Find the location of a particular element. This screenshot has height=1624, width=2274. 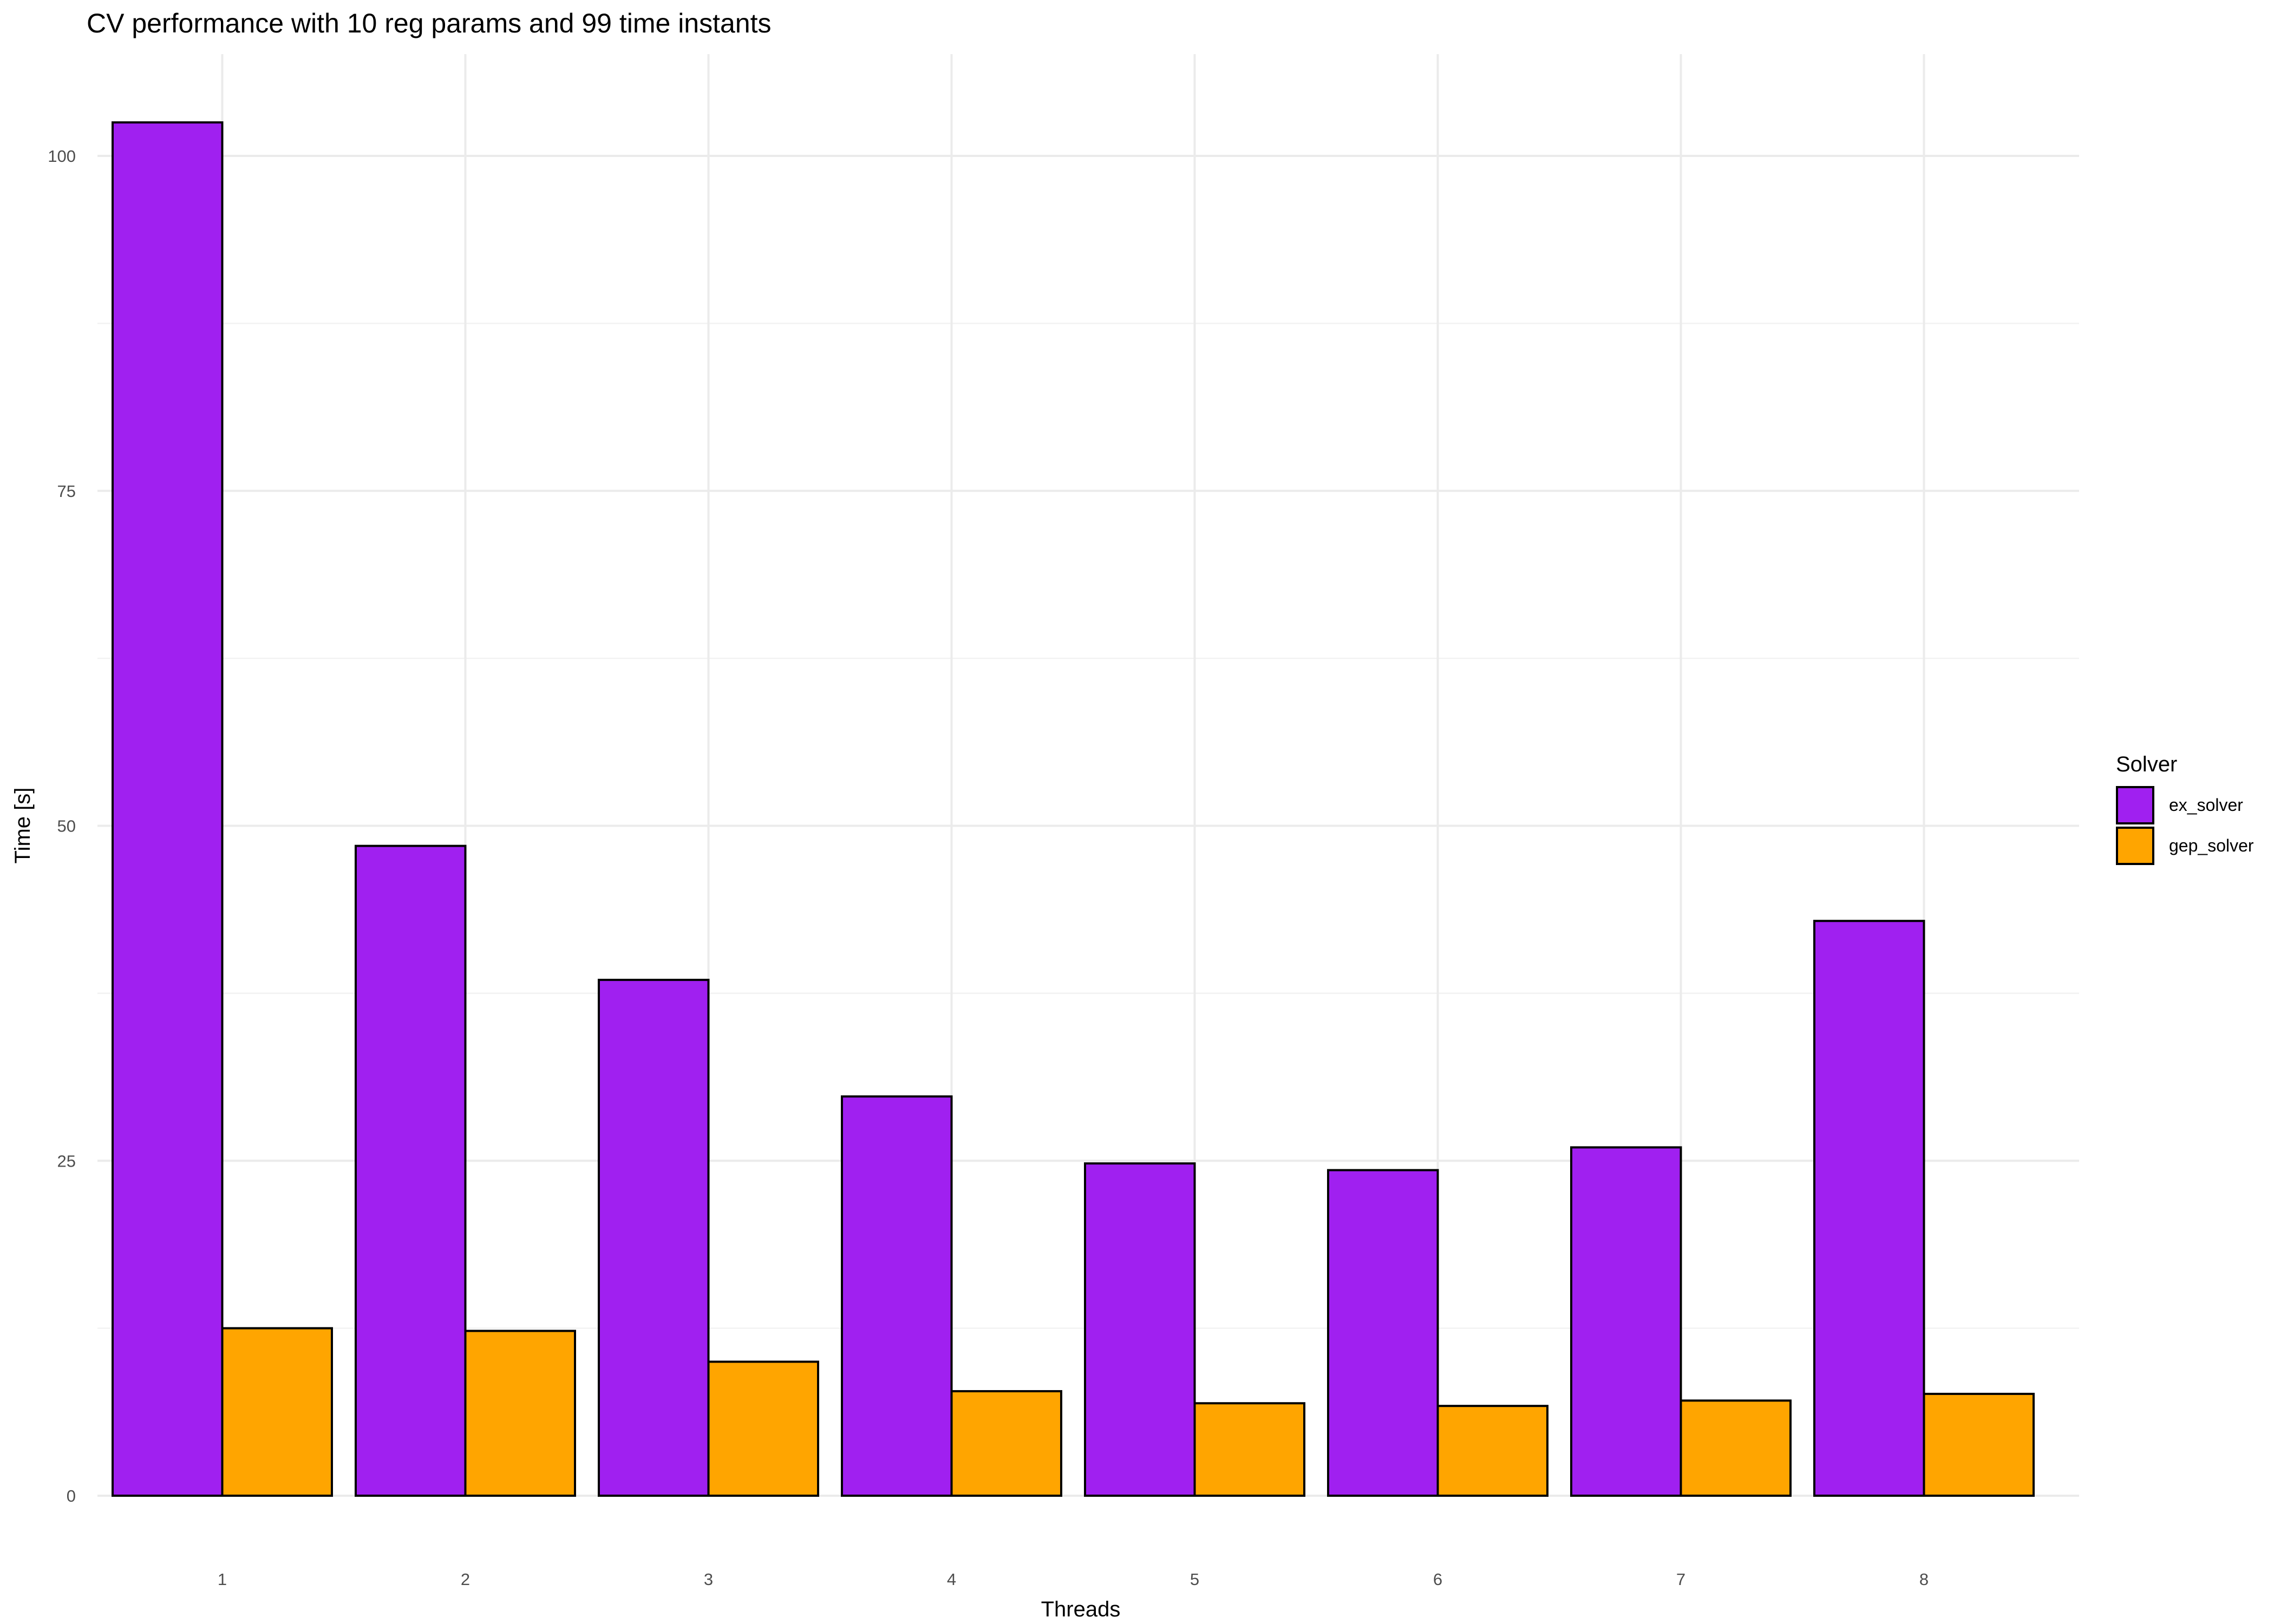

legend-label-ex_solver: ex_solver is located at coordinates (2206, 805).